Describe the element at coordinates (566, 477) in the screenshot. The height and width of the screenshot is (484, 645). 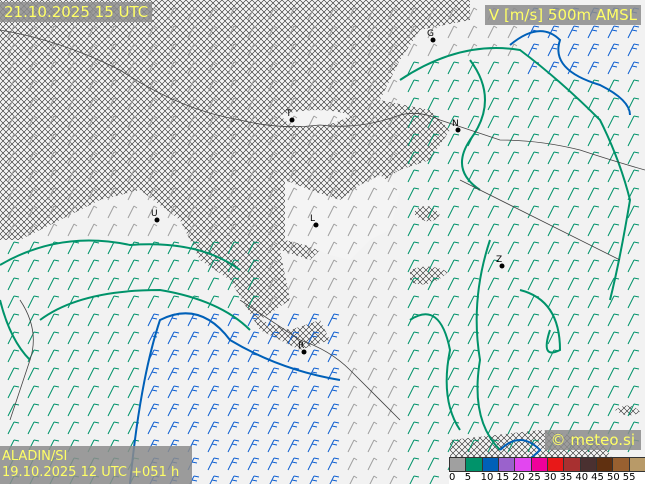
I see `legend-label: 35` at that location.